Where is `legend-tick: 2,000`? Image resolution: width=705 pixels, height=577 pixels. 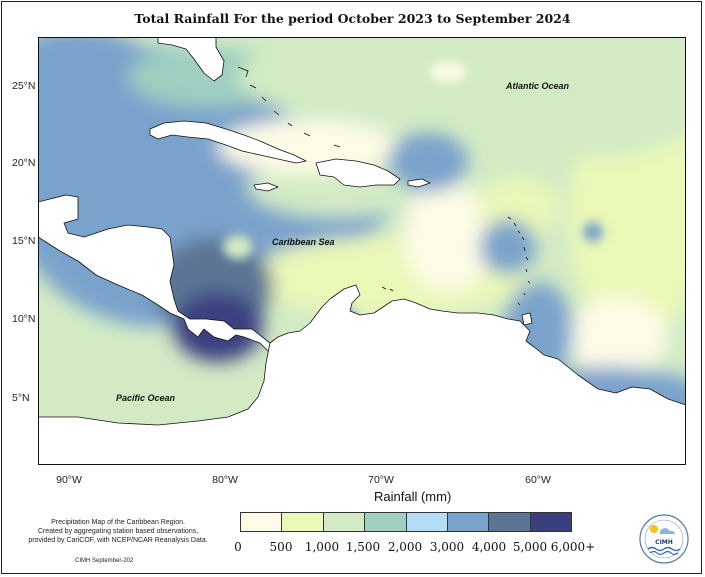 legend-tick: 2,000 is located at coordinates (405, 547).